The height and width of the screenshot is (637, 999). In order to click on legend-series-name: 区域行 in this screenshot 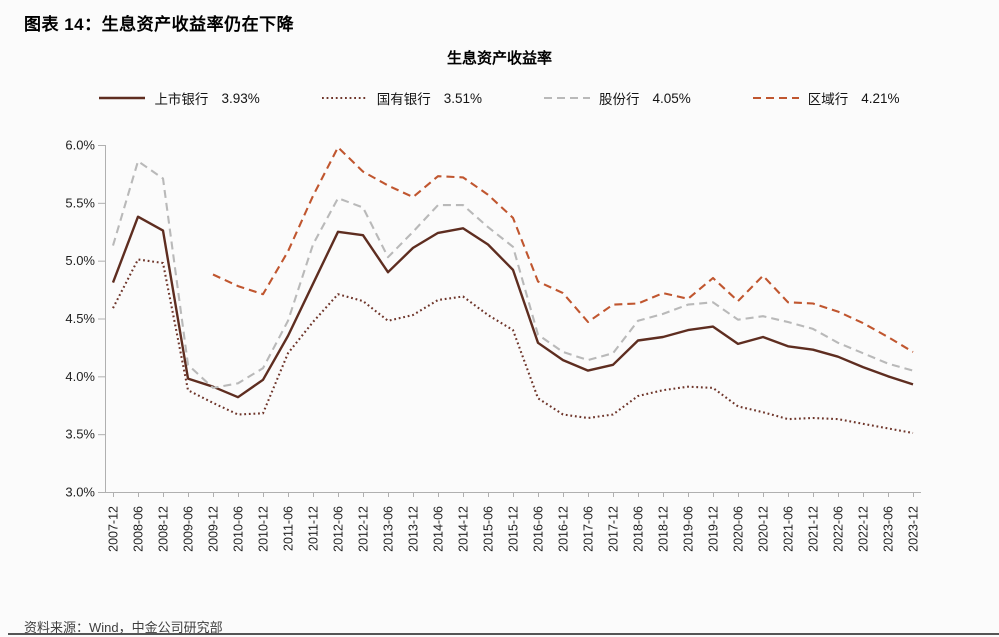, I will do `click(828, 99)`.